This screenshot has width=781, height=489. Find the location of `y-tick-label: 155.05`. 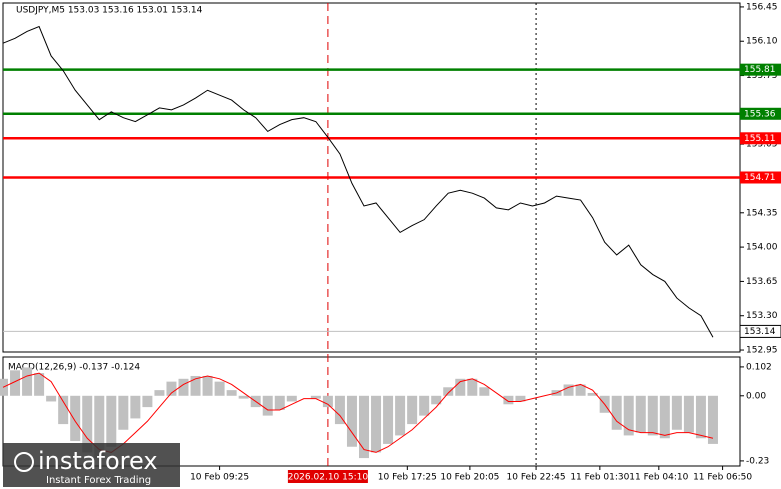

y-tick-label: 155.05 is located at coordinates (762, 145).